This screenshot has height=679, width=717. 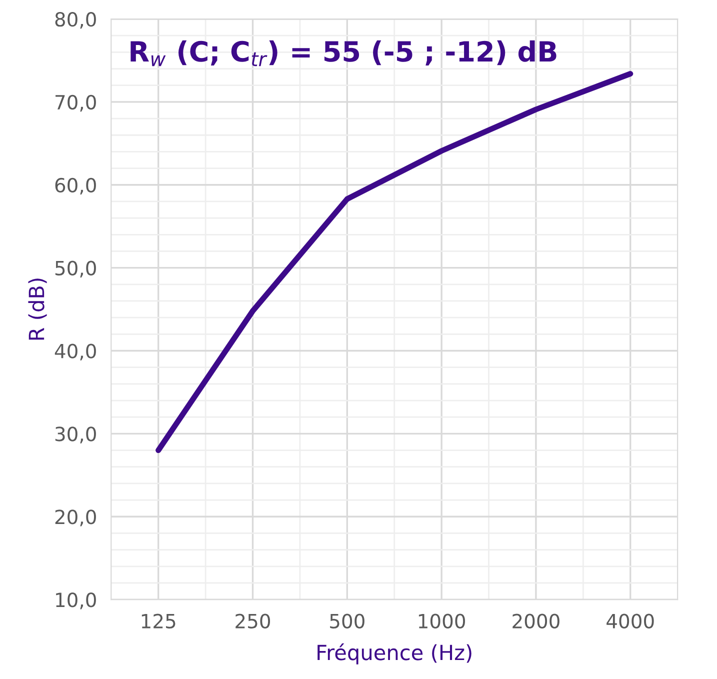 What do you see at coordinates (75, 352) in the screenshot?
I see `y-tick-label: 40,0` at bounding box center [75, 352].